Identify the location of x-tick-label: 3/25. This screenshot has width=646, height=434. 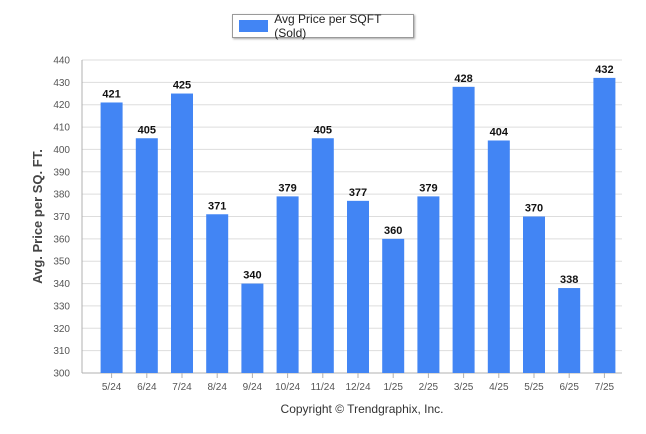
(464, 387).